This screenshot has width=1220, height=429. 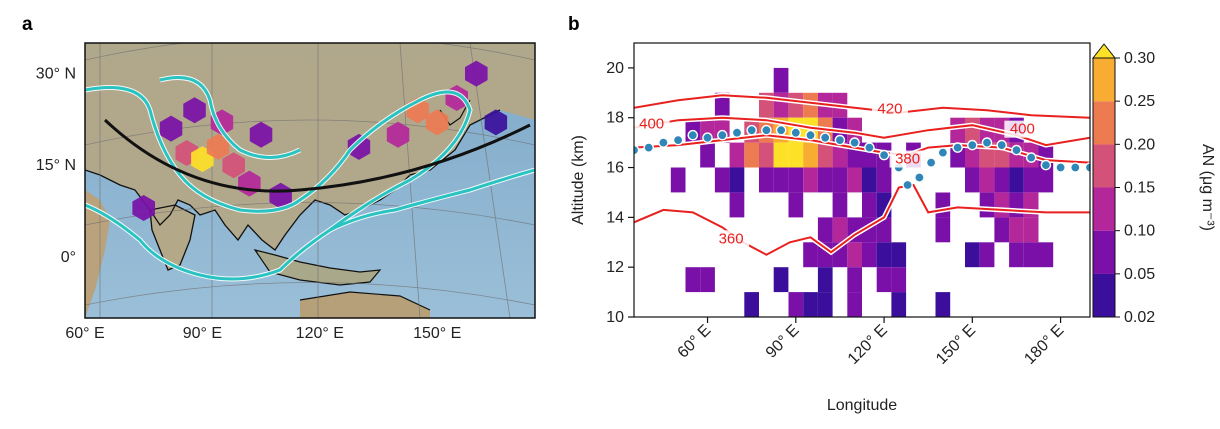 What do you see at coordinates (68, 257) in the screenshot?
I see `map-y-tick-label: 0°` at bounding box center [68, 257].